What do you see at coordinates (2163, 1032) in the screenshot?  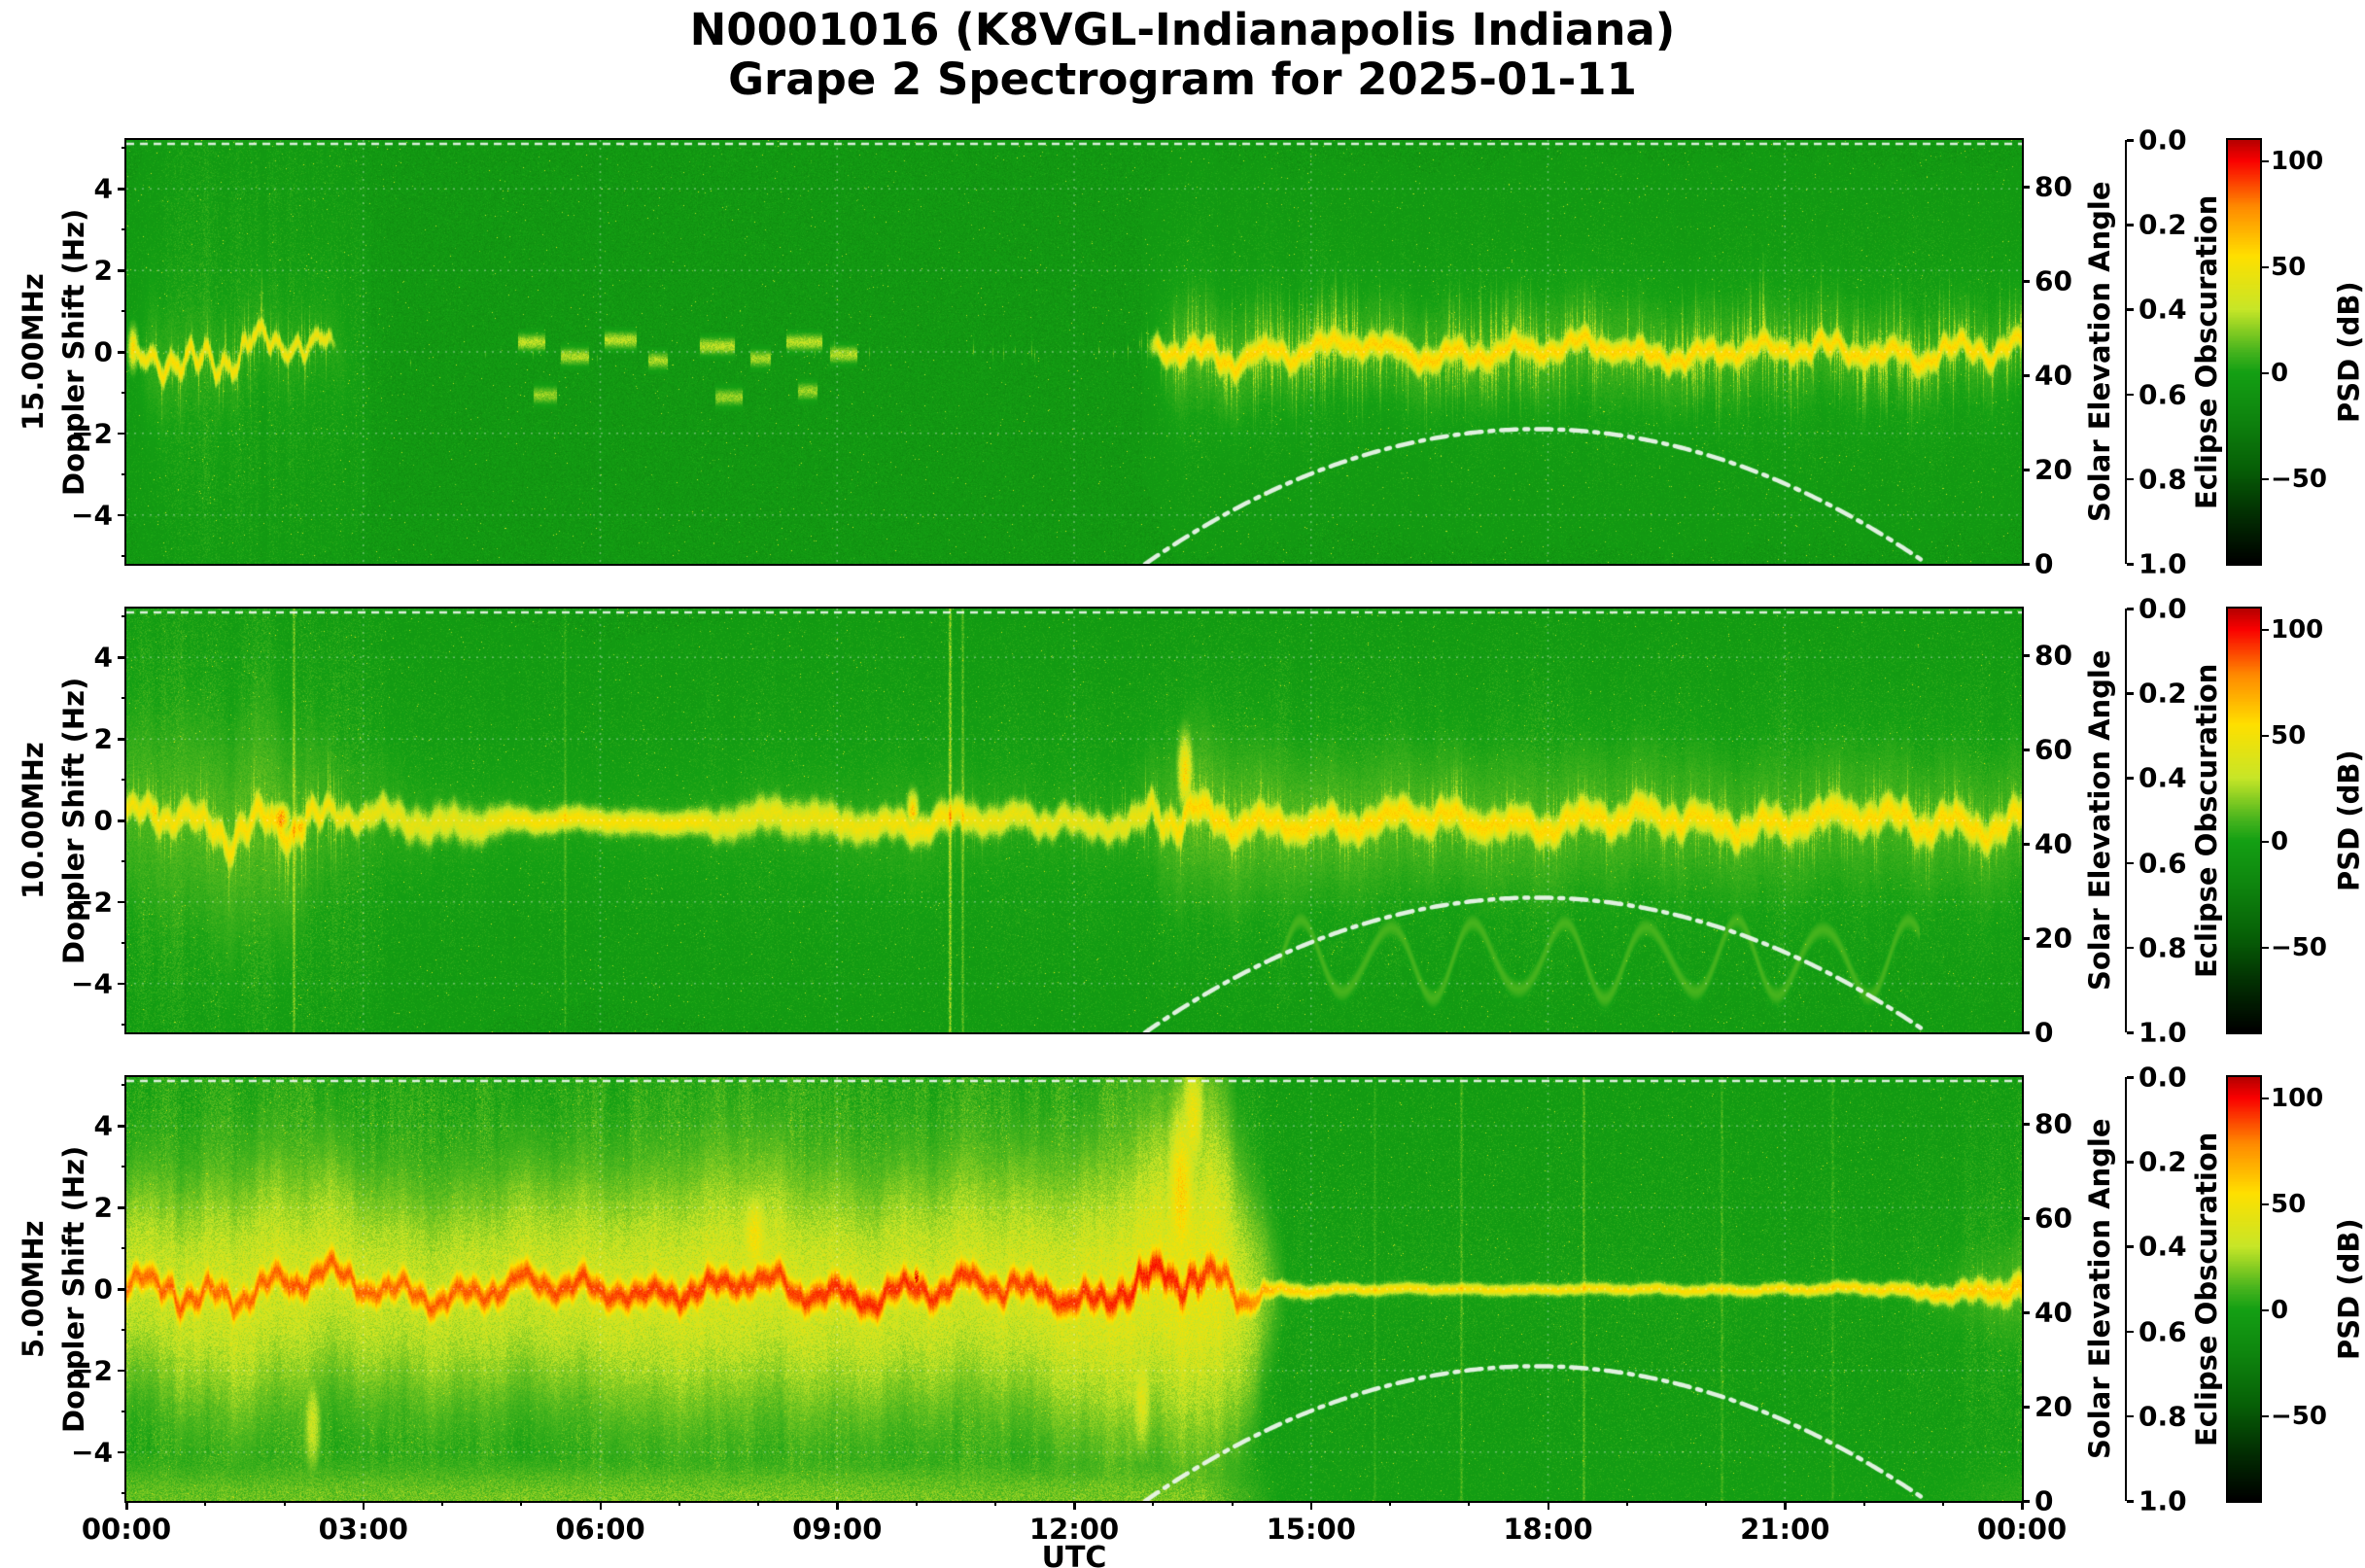 I see `eclipse-tick-label: 1.0` at bounding box center [2163, 1032].